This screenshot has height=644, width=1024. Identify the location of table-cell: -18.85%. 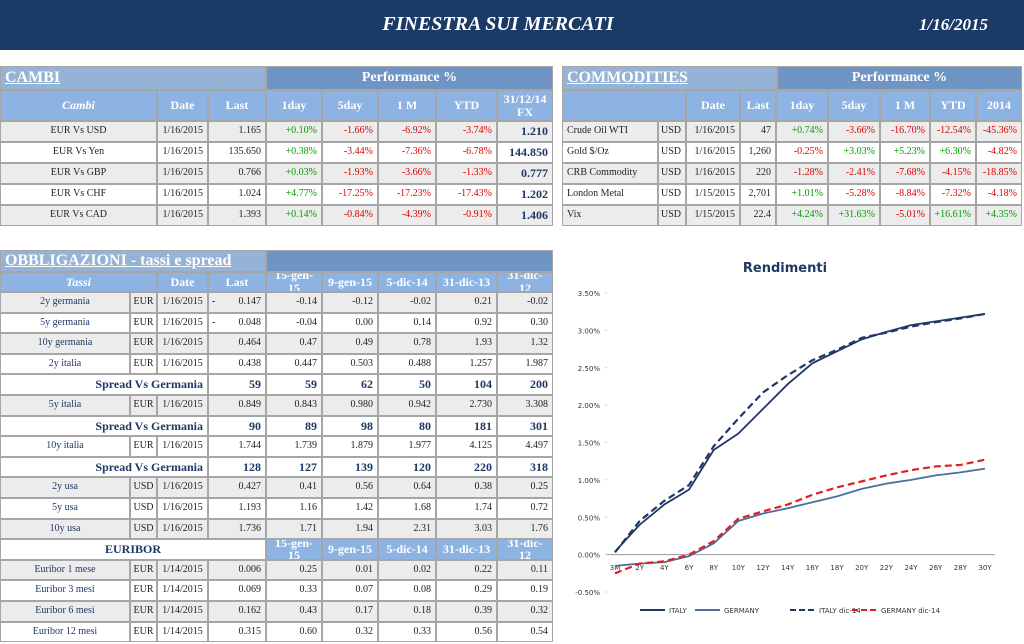
(999, 173).